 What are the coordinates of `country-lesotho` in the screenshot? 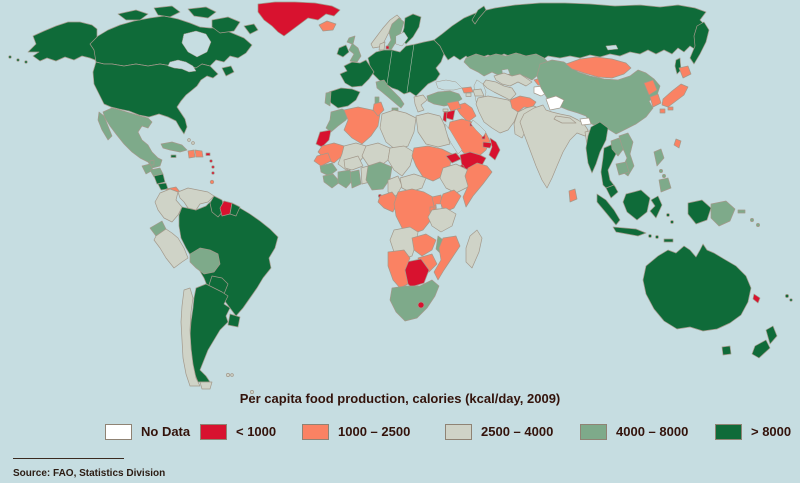 It's located at (421, 305).